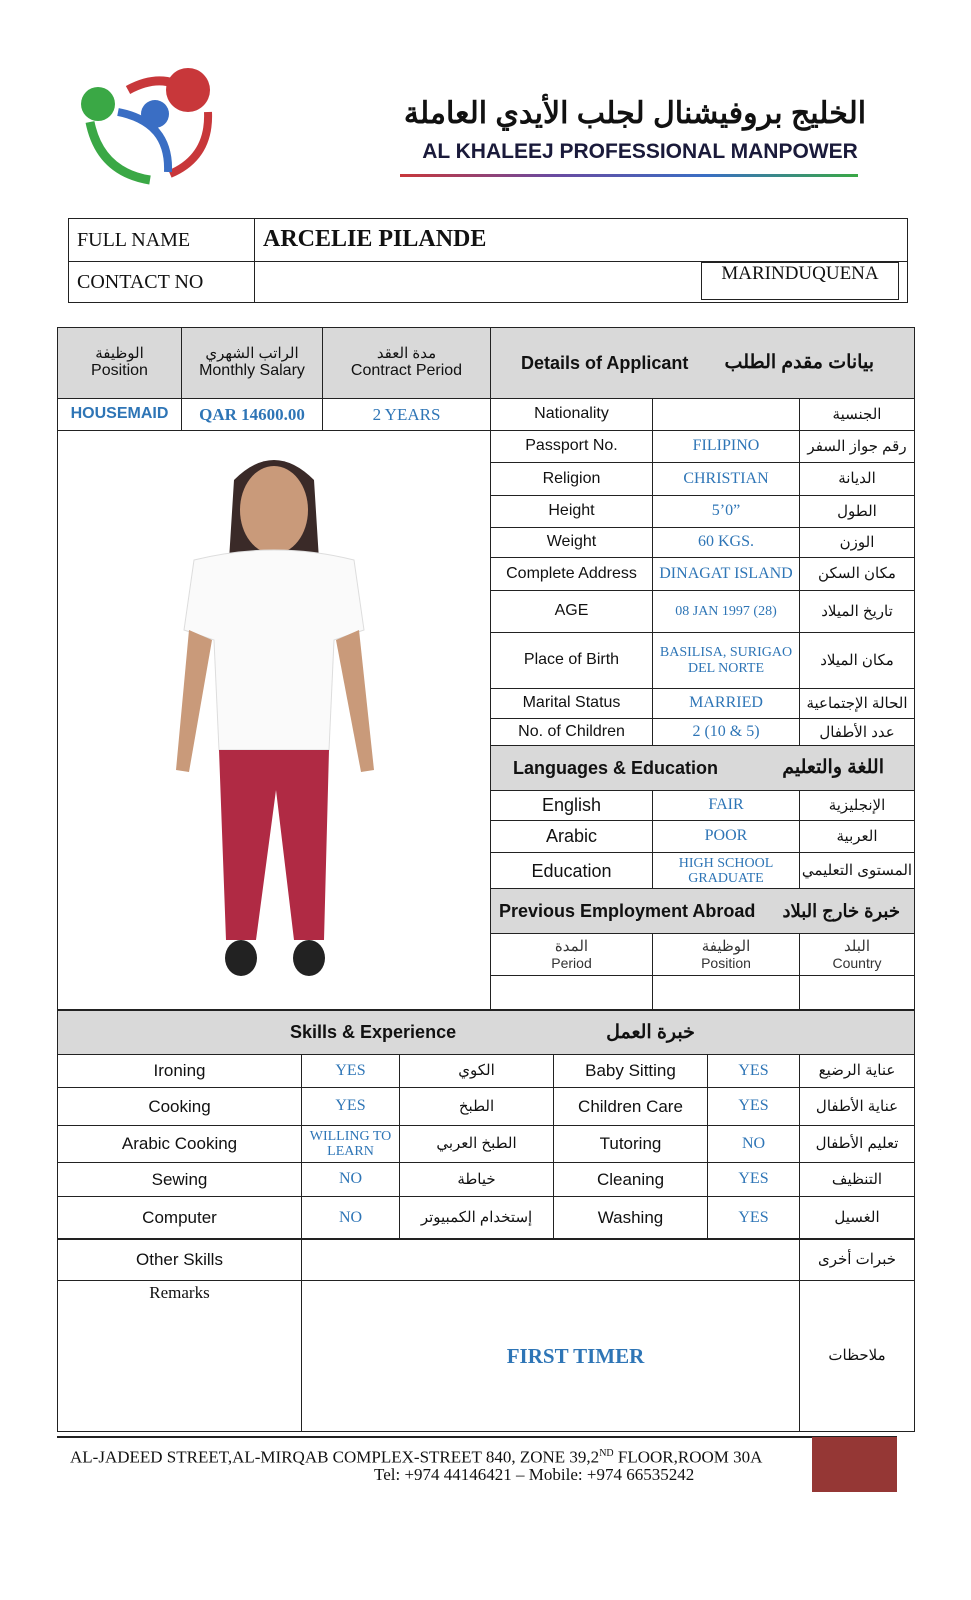 Image resolution: width=971 pixels, height=1600 pixels. I want to click on skill-value: WILLING TO LEARN, so click(350, 1144).